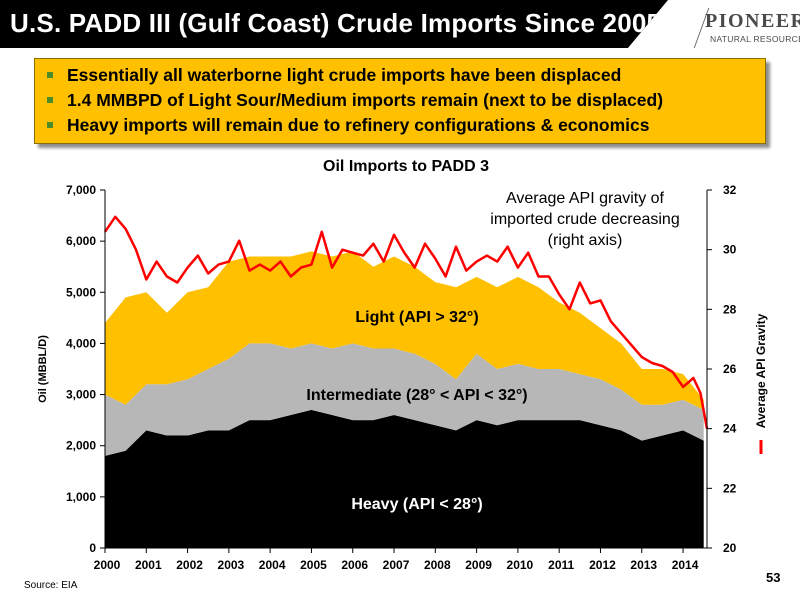 This screenshot has width=800, height=600. What do you see at coordinates (416, 317) in the screenshot?
I see `label-light: Light (API > 32°)` at bounding box center [416, 317].